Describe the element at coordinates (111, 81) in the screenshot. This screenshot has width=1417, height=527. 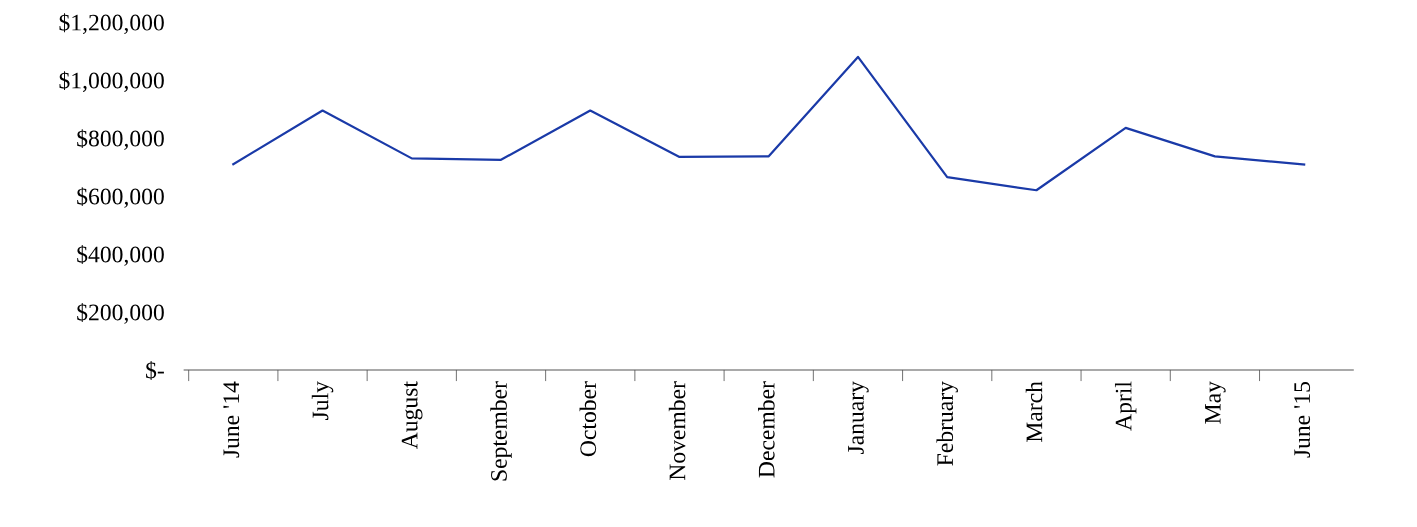
I see `y-tick-label: $1,000,000` at that location.